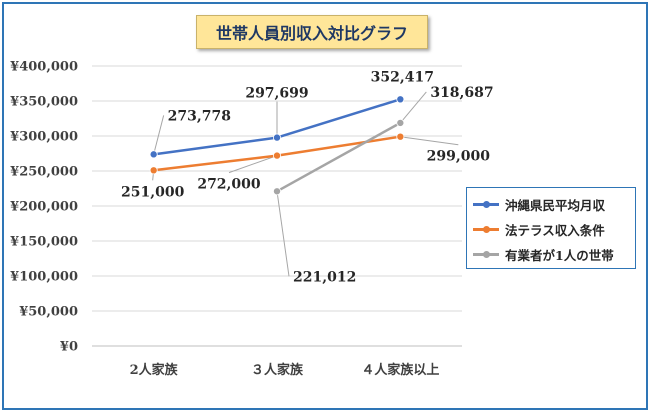 The height and width of the screenshot is (416, 654). Describe the element at coordinates (44, 242) in the screenshot. I see `y-tick-label-3: ¥150,000` at that location.